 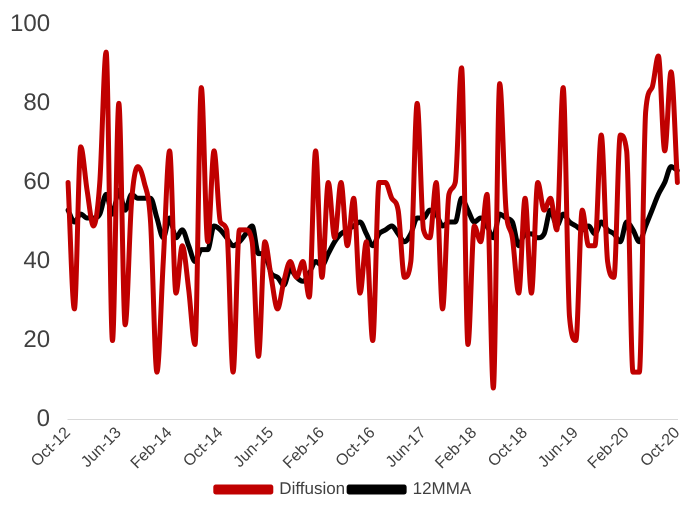 I want to click on y-tick-label: 0, so click(x=43, y=418).